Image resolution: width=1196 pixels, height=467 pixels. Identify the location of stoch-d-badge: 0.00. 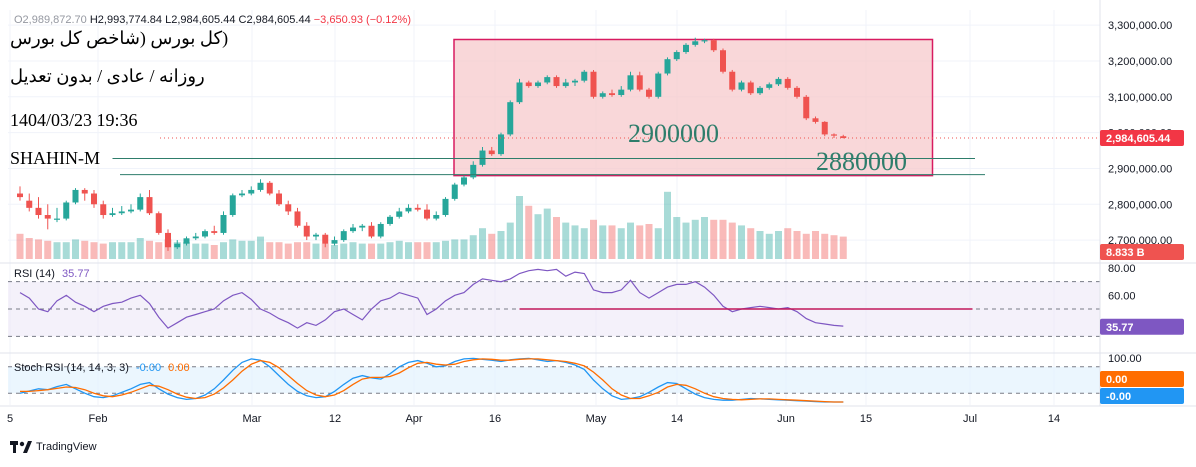
(1116, 380).